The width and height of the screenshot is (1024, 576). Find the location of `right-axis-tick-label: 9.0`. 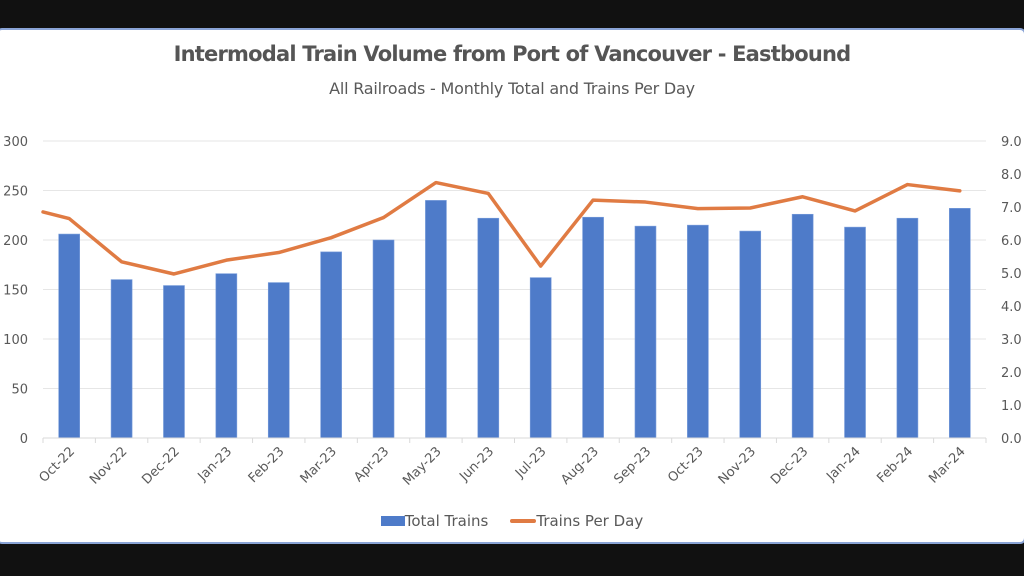

right-axis-tick-label: 9.0 is located at coordinates (1011, 142).